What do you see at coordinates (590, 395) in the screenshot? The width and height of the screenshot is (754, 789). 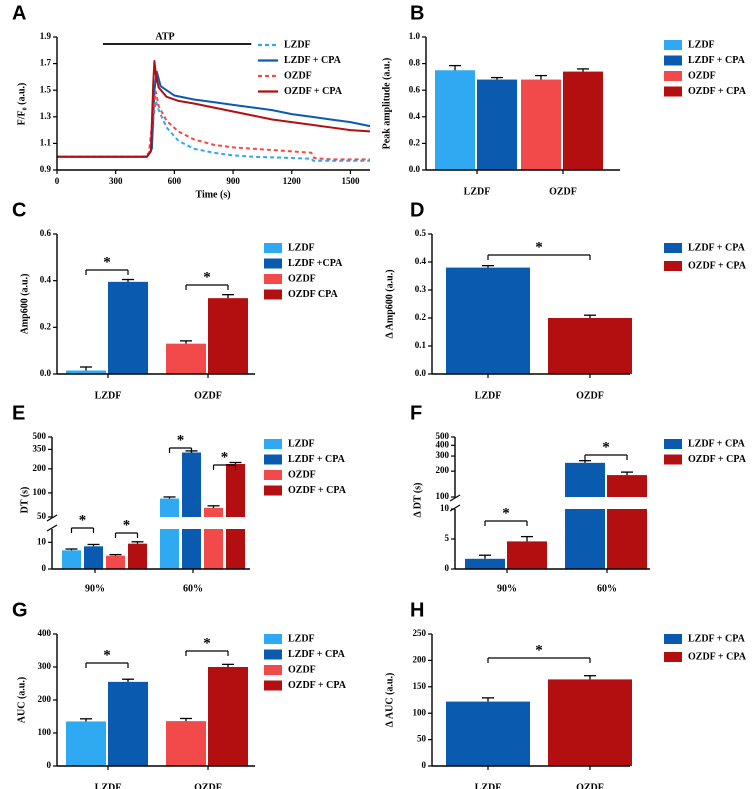 I see `panel-d-category-label: OZDF` at bounding box center [590, 395].